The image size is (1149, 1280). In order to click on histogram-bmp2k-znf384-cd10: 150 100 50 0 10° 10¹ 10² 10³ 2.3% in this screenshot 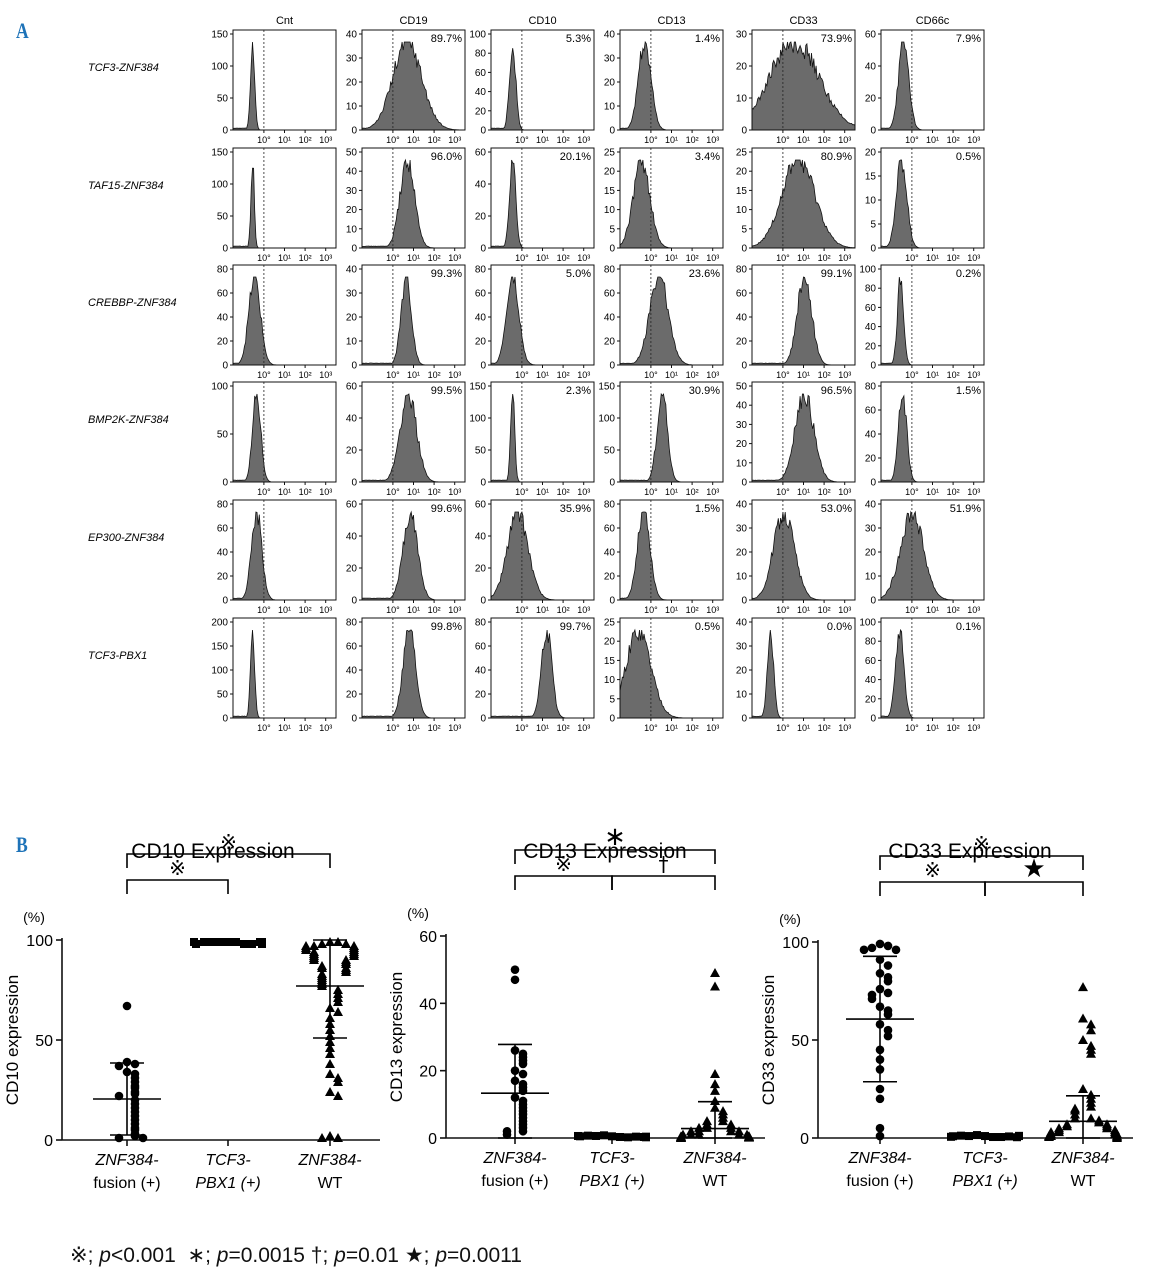, I will do `click(532, 439)`.